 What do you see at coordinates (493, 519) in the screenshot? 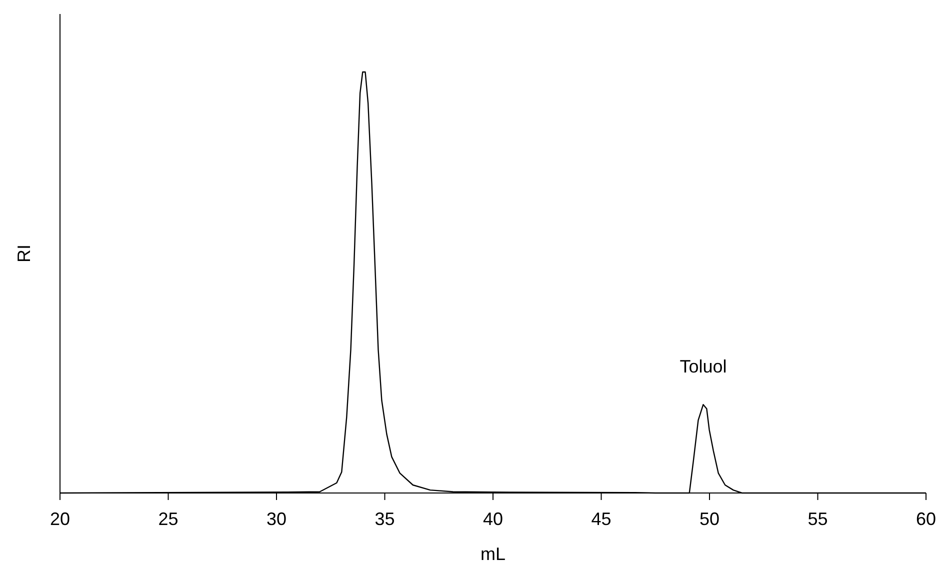
I see `x-tick-label: 40` at bounding box center [493, 519].